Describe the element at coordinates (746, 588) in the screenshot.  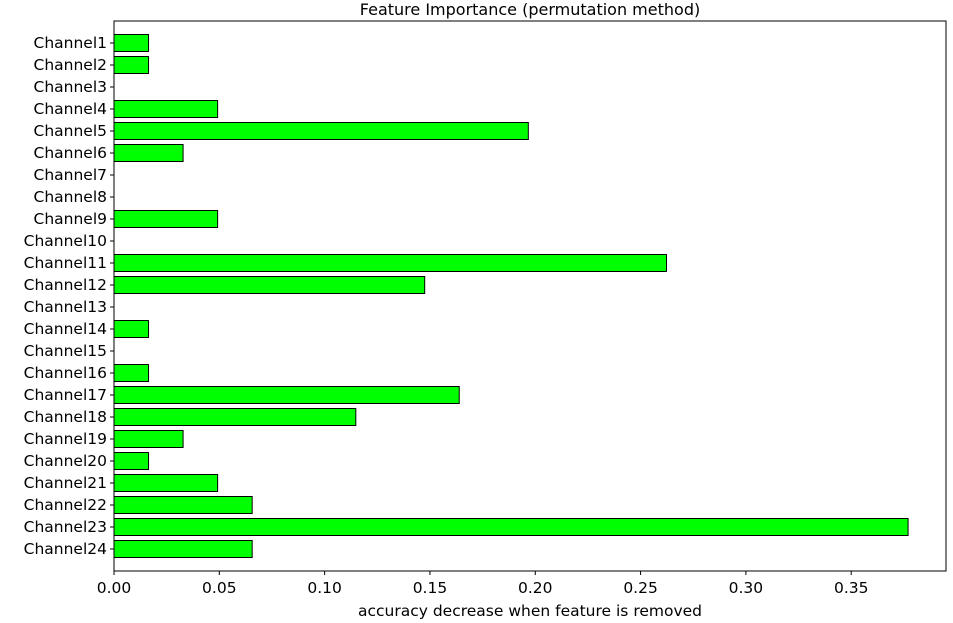
I see `x-tick-label: 0.30` at that location.